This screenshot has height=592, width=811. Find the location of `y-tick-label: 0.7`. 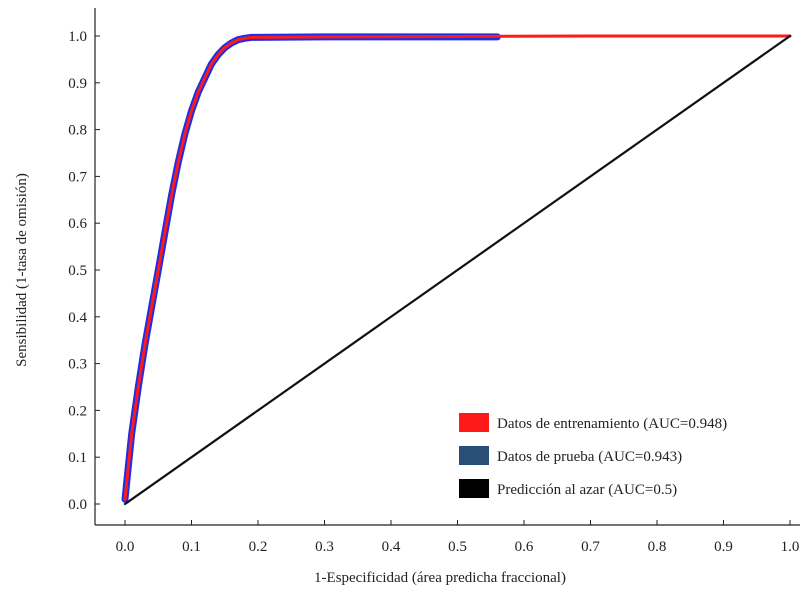

y-tick-label: 0.7 is located at coordinates (77, 177).